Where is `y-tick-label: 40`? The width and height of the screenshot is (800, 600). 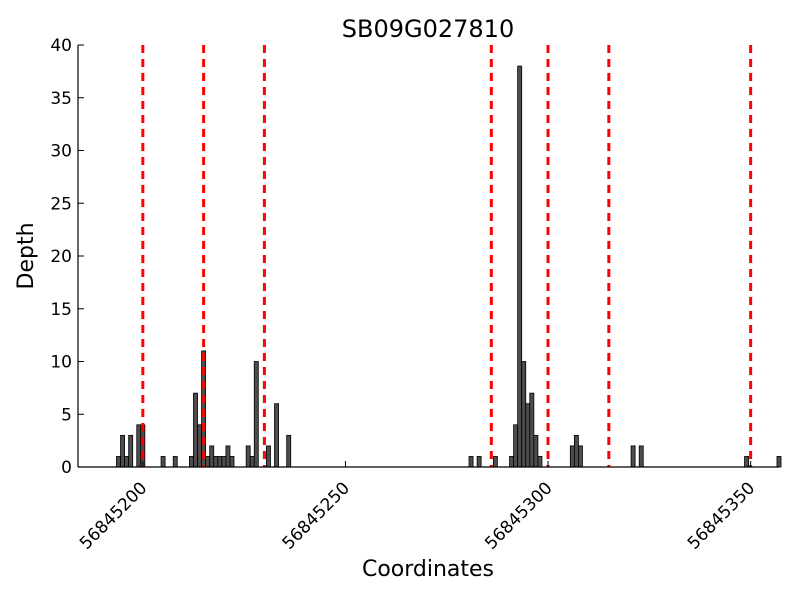 y-tick-label: 40 is located at coordinates (61, 46).